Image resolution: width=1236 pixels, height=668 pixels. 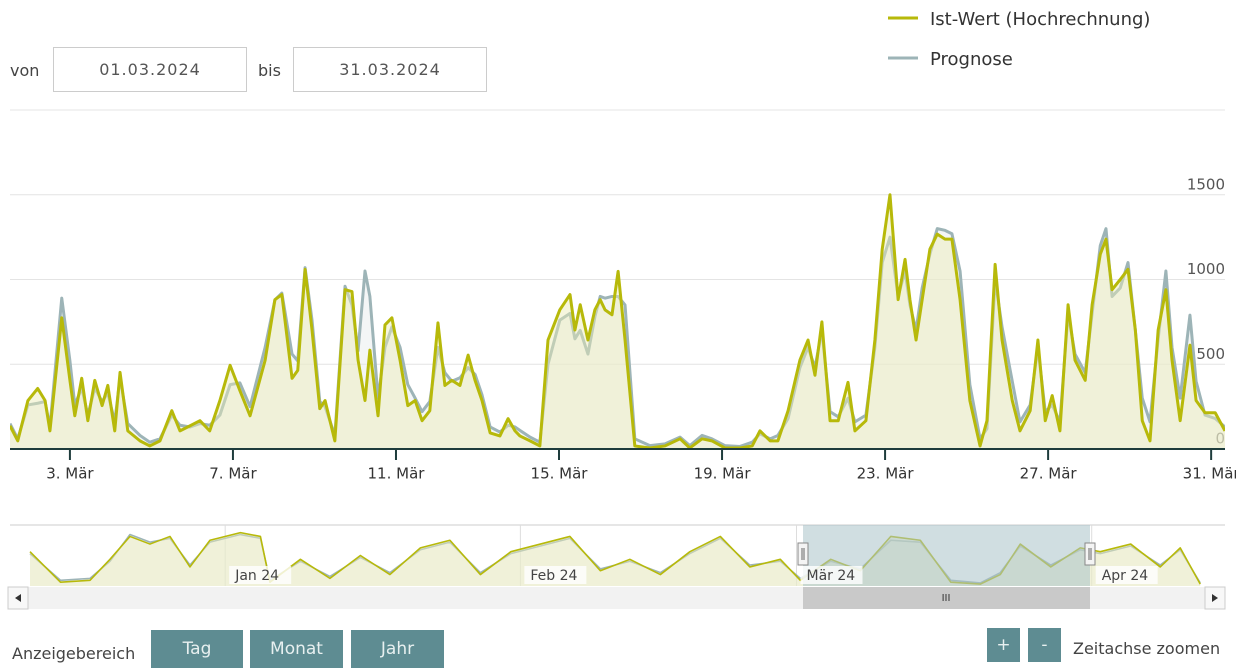 I want to click on y-tick-label: 500, so click(x=1210, y=354).